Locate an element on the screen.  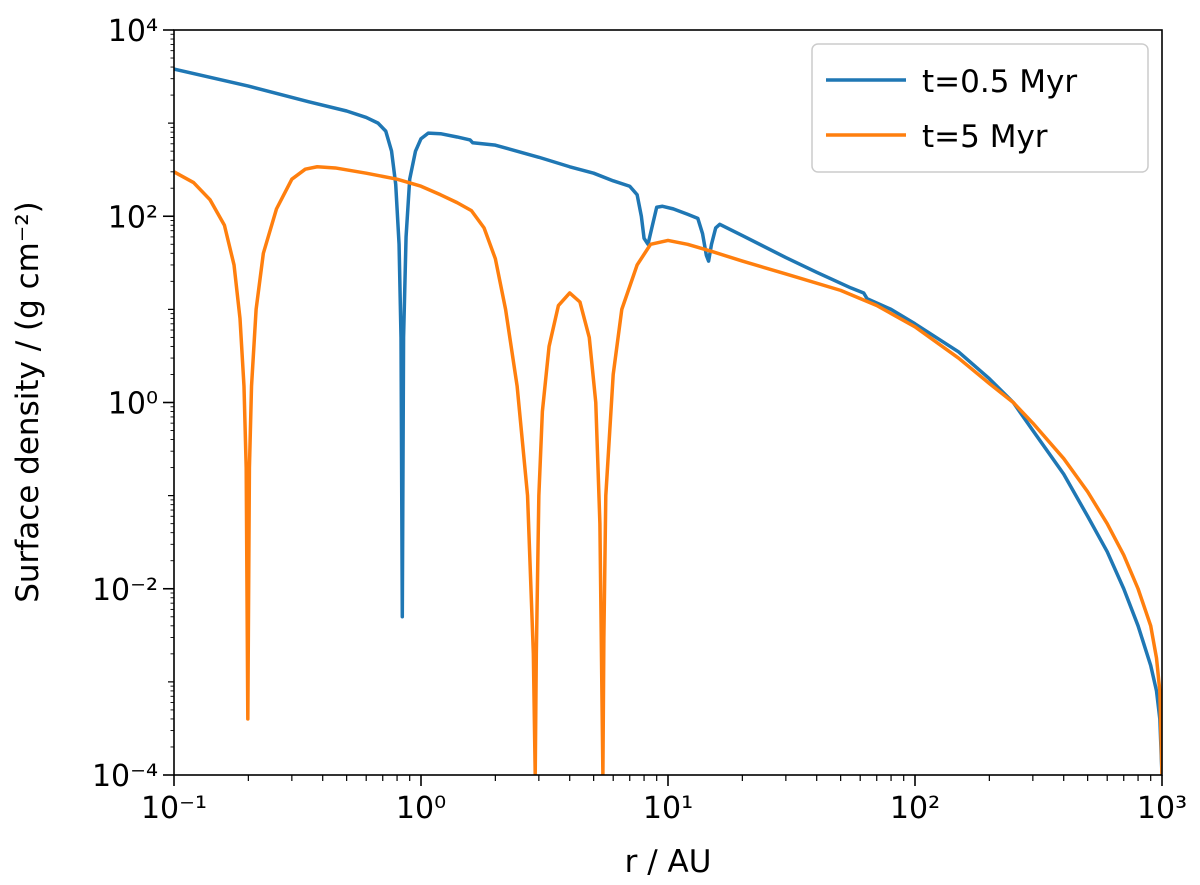
x-tick-label: 10¹ is located at coordinates (668, 808).